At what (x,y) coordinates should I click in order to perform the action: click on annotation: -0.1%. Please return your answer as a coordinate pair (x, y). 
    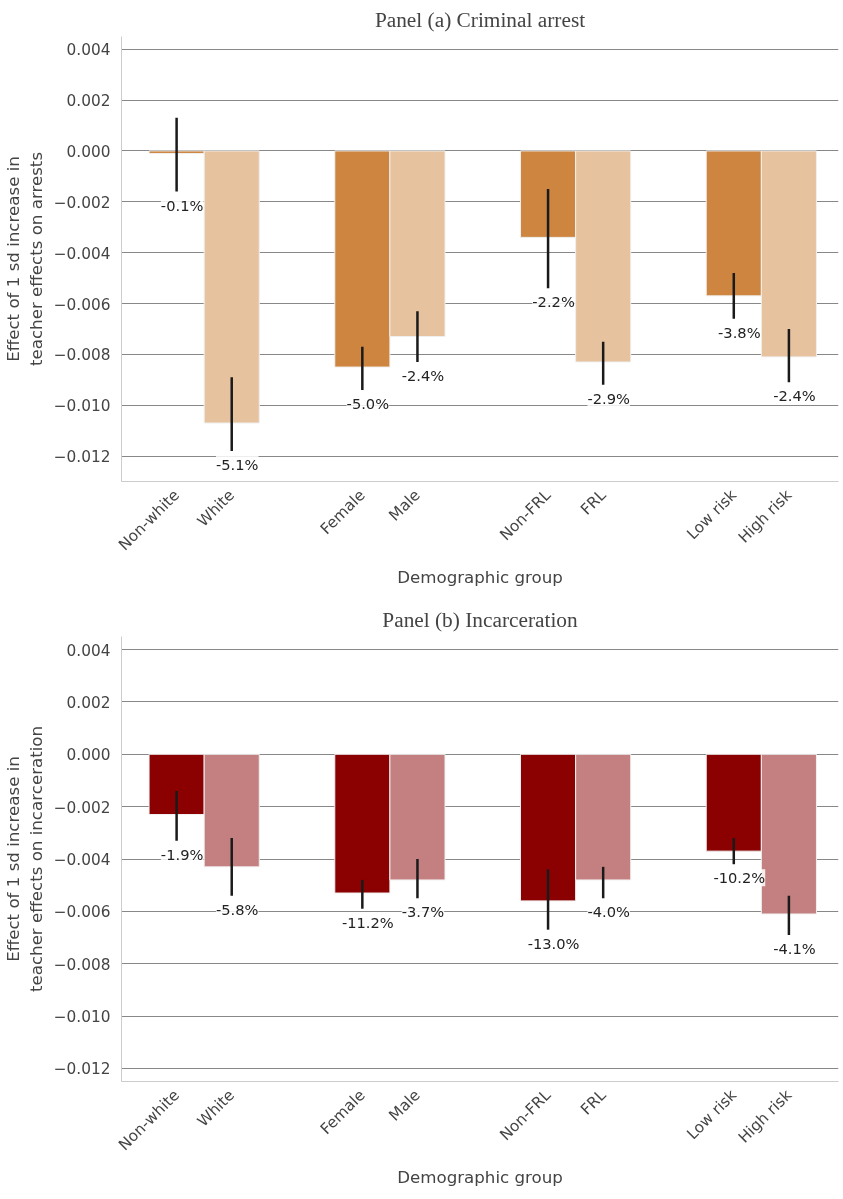
    Looking at the image, I should click on (182, 205).